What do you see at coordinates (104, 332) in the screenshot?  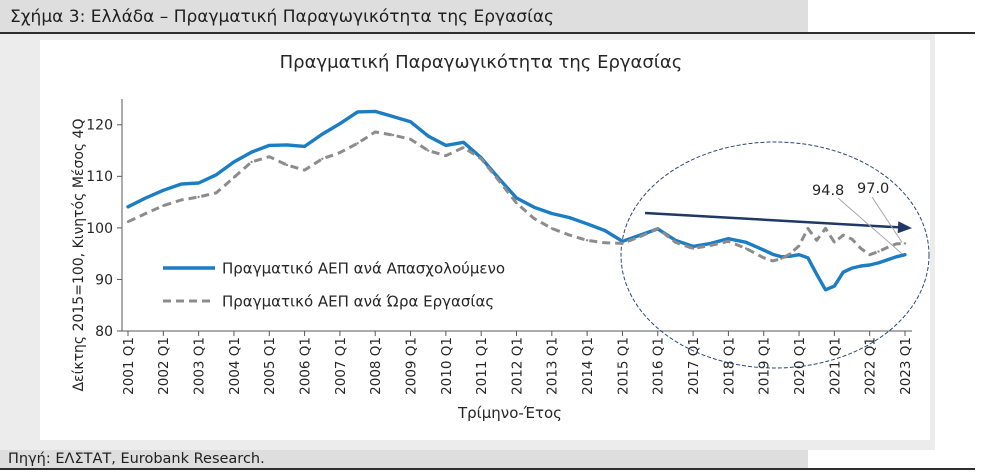 I see `y-tick-label: 80` at bounding box center [104, 332].